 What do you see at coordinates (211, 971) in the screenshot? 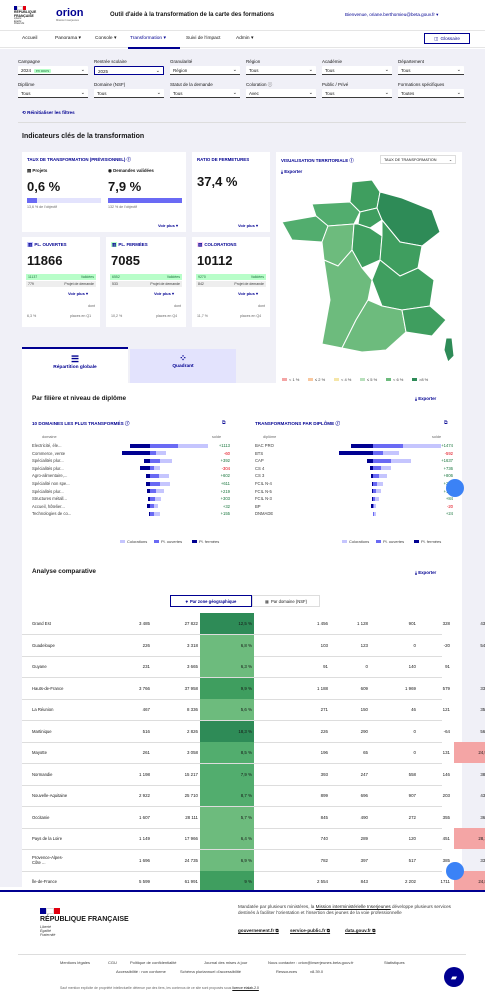
I see `footer-schema-accessibilite: Schéma pluriannuel d'accessibilité` at bounding box center [211, 971].